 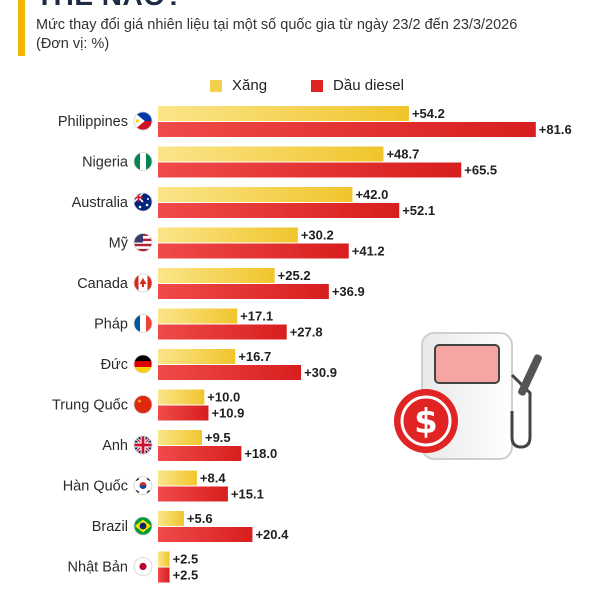 I want to click on flag-germany-icon, so click(x=143, y=364).